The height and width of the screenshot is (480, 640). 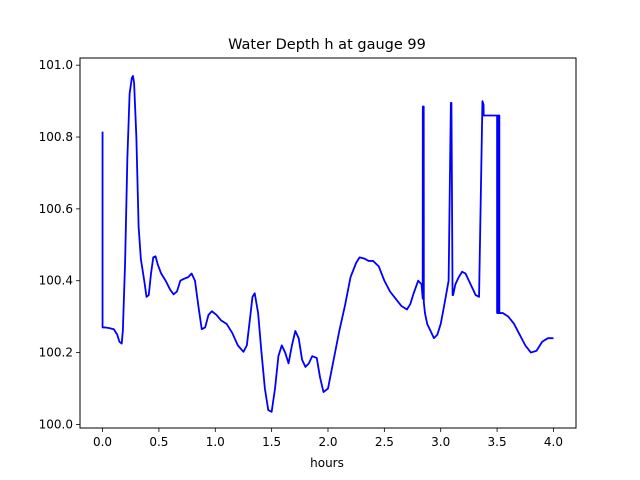 What do you see at coordinates (215, 442) in the screenshot?
I see `x-tick-label: 1.0` at bounding box center [215, 442].